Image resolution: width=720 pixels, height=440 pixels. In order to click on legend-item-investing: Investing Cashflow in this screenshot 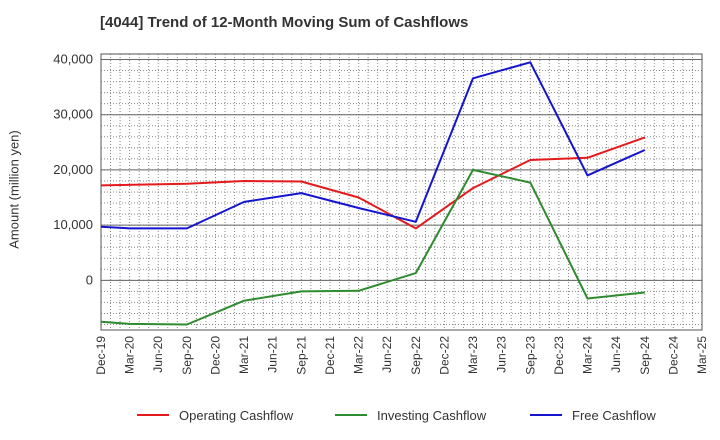, I will do `click(410, 415)`.